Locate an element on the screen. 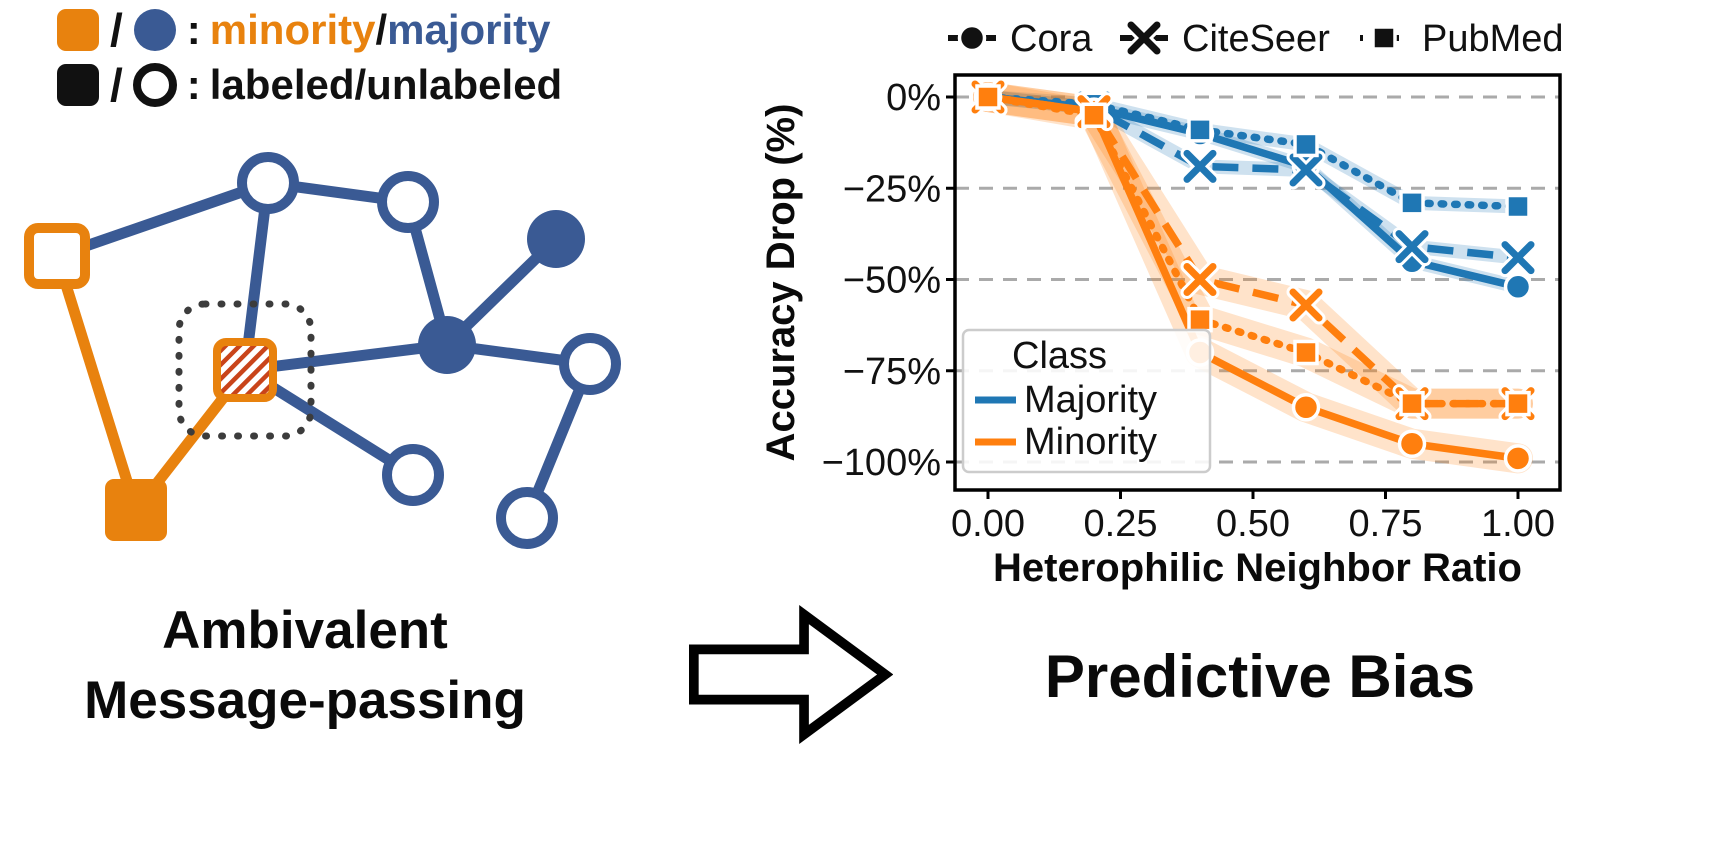 The height and width of the screenshot is (845, 1728). x-tick-label: 1.00 is located at coordinates (1518, 524).